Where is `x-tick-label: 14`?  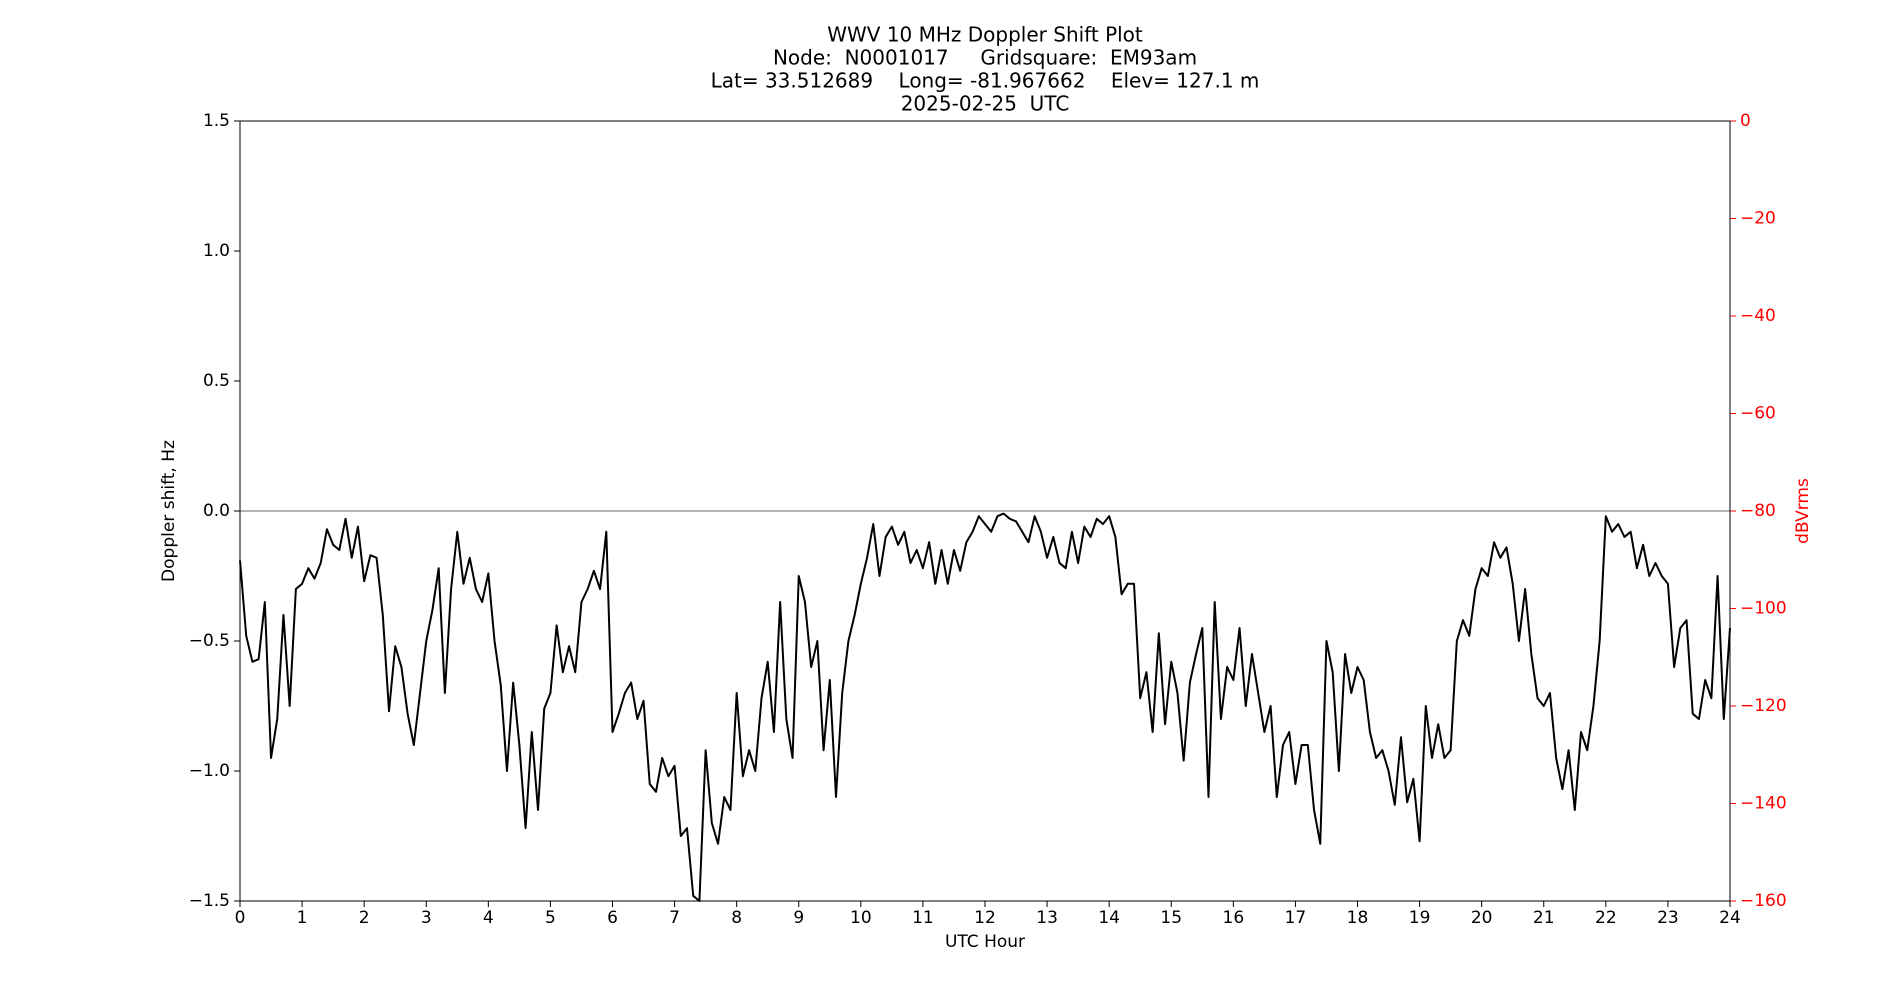
x-tick-label: 14 is located at coordinates (1109, 918).